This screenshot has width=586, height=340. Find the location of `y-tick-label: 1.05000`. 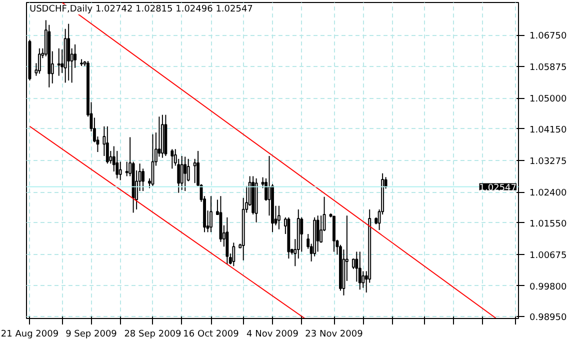

y-tick-label: 1.05000 is located at coordinates (548, 99).